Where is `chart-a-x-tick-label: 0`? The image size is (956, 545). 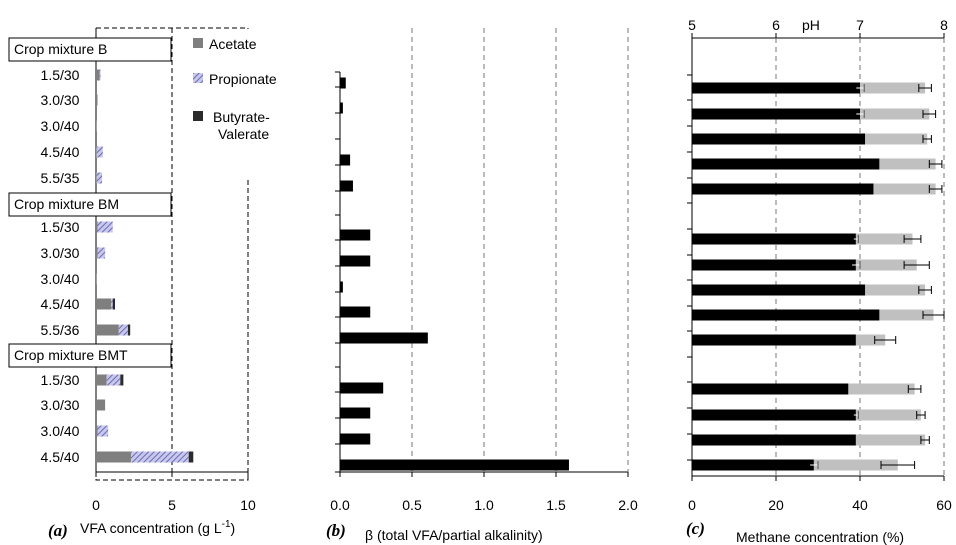
chart-a-x-tick-label: 0 is located at coordinates (96, 505).